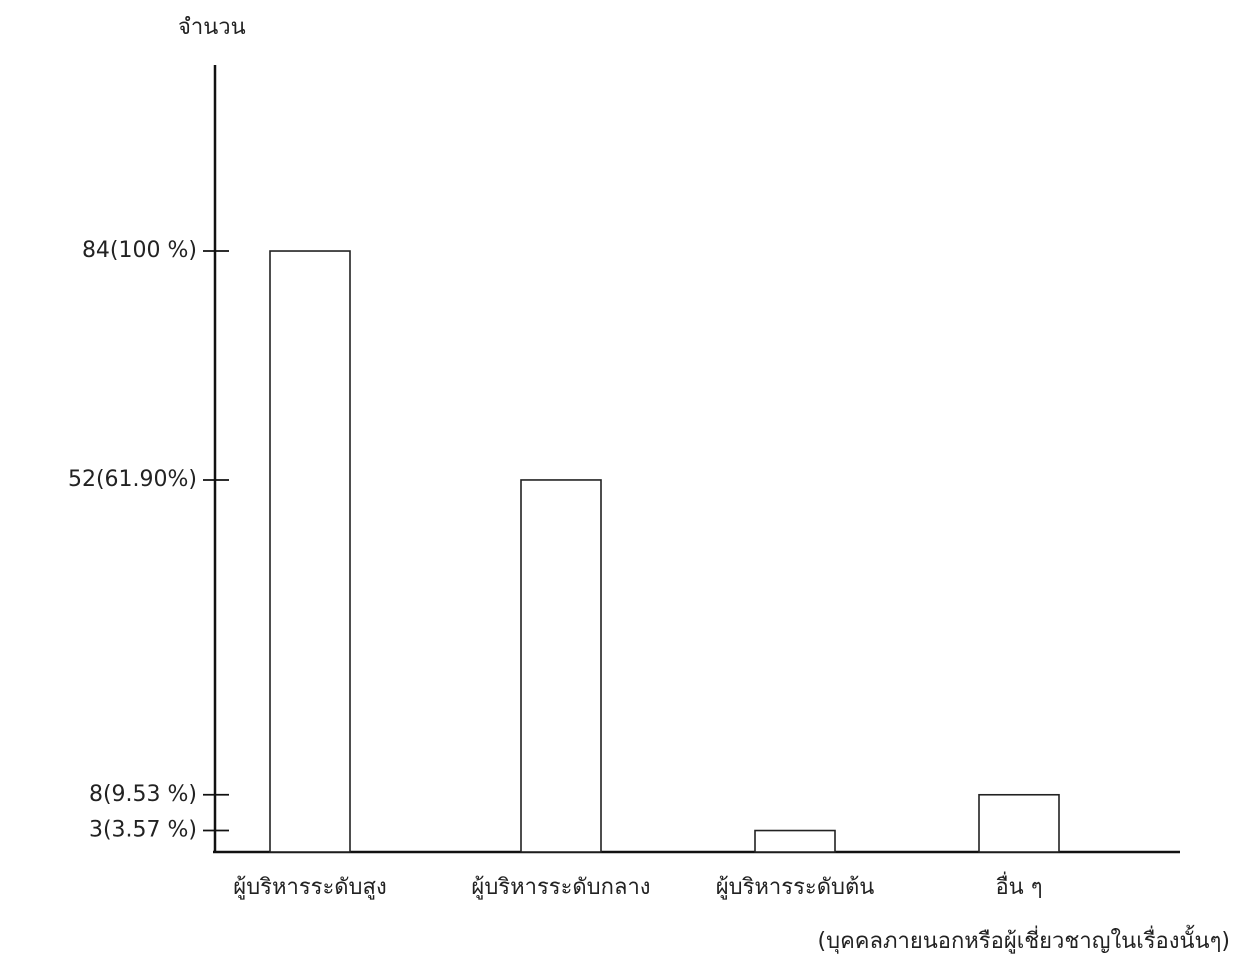 This screenshot has width=1240, height=978. I want to click on y-tick-label: 3(3.57 %), so click(143, 830).